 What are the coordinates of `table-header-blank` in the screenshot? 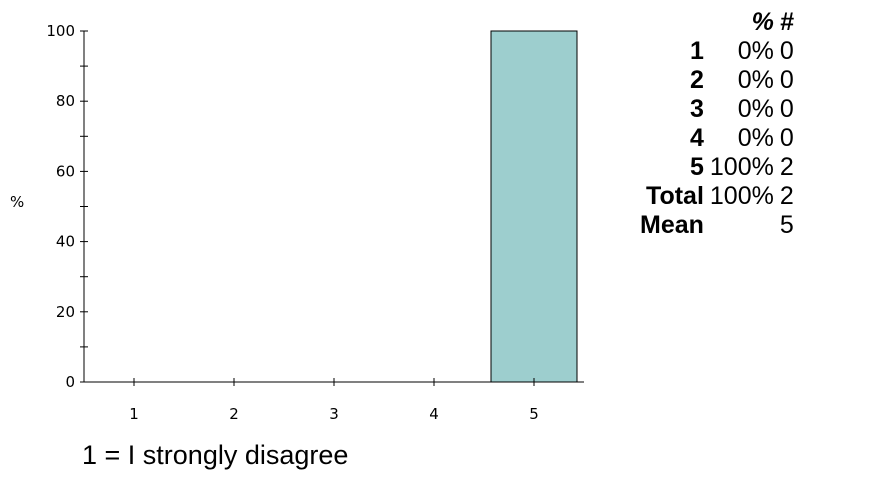 It's located at (672, 22).